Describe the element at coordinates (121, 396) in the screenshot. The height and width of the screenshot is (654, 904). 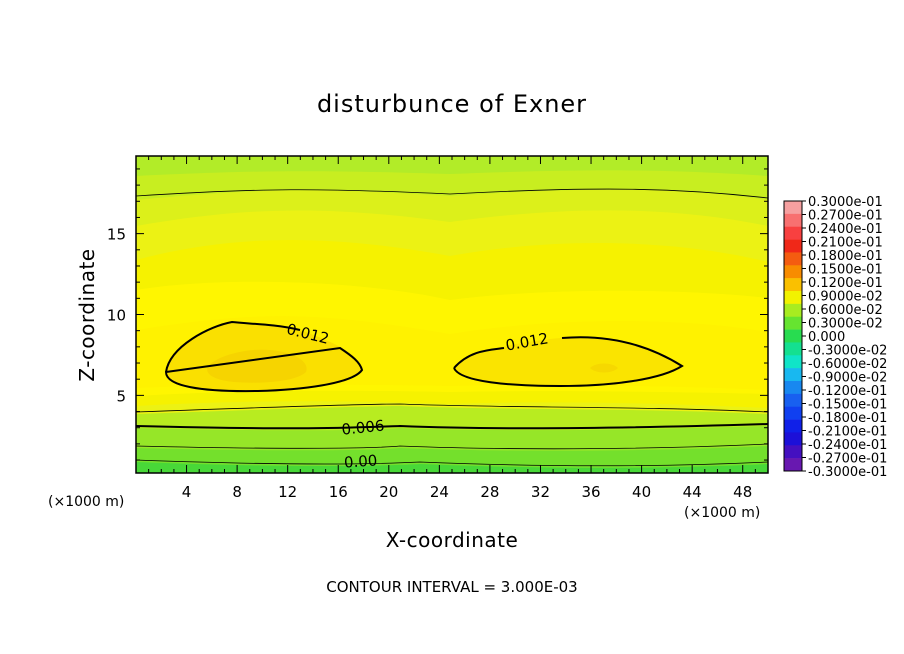
I see `y-tick-label: 5` at that location.